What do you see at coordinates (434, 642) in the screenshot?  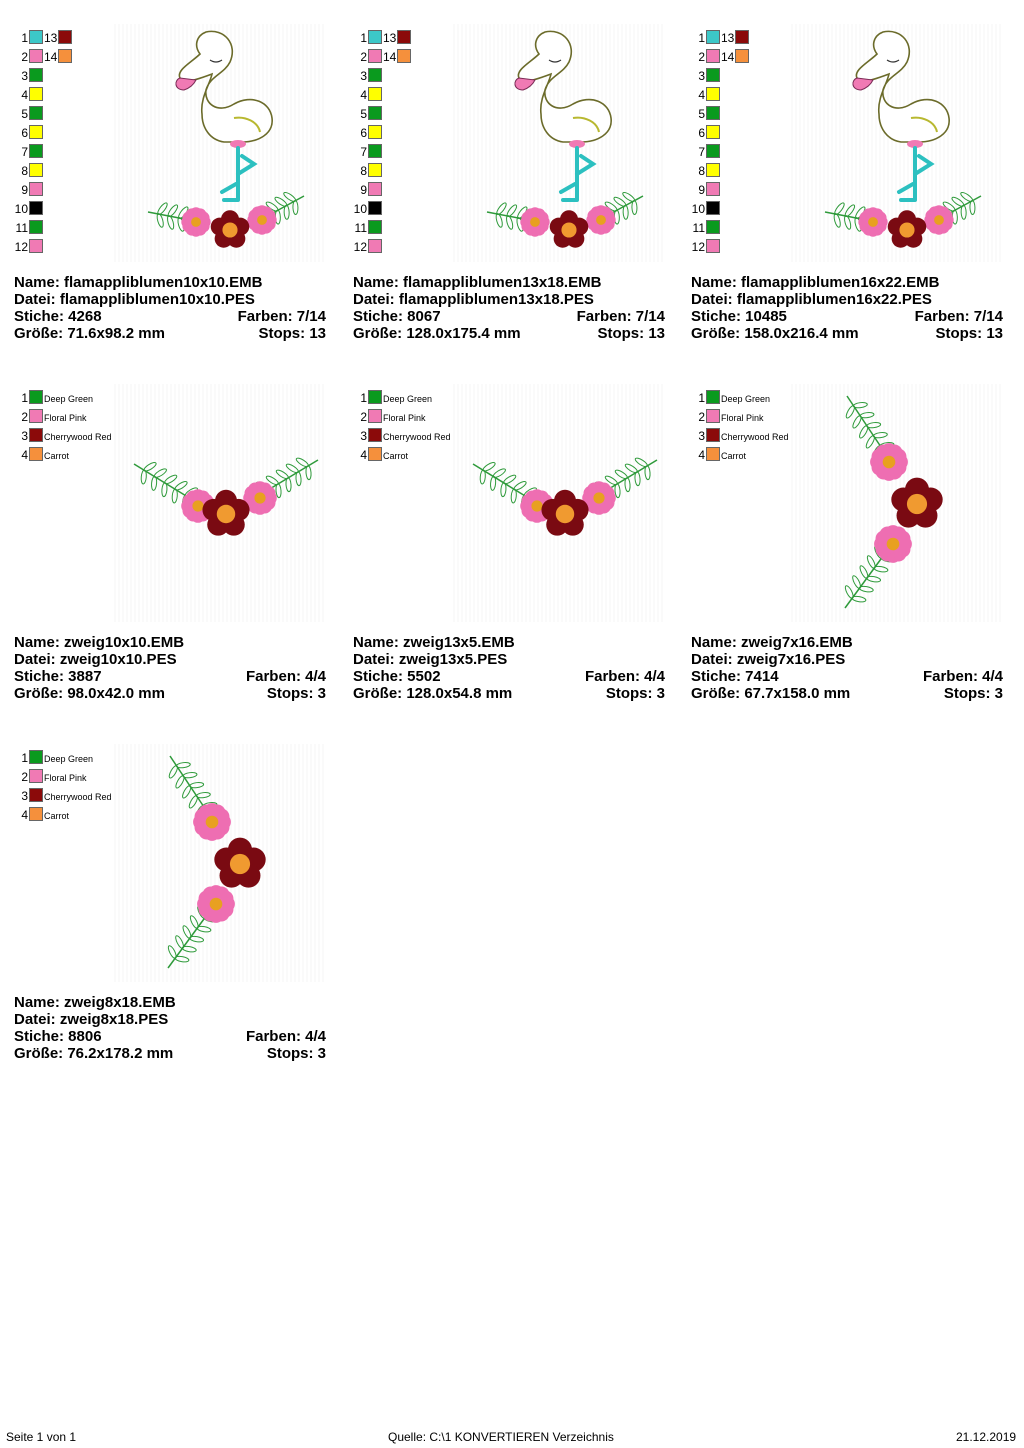 I see `design-name: Name: zweig13x5.EMB` at bounding box center [434, 642].